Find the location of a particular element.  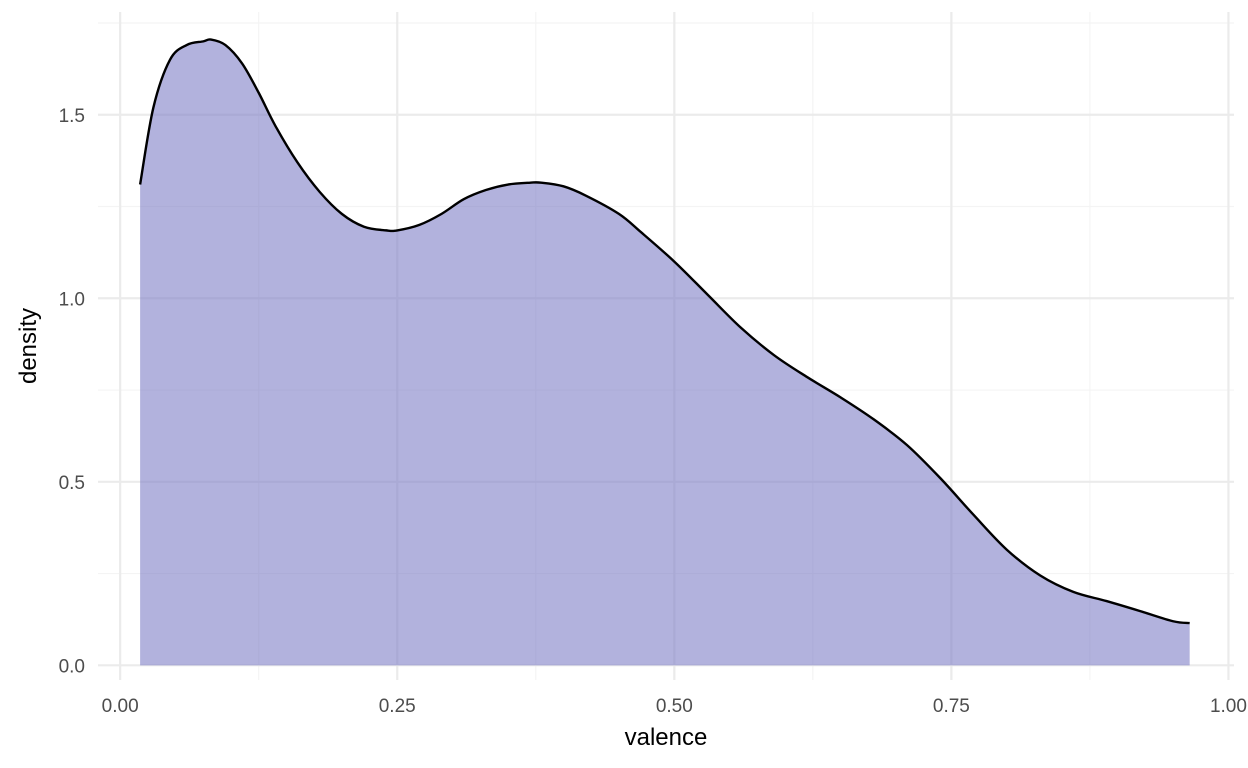

x-tick-label: 0.00 is located at coordinates (120, 706).